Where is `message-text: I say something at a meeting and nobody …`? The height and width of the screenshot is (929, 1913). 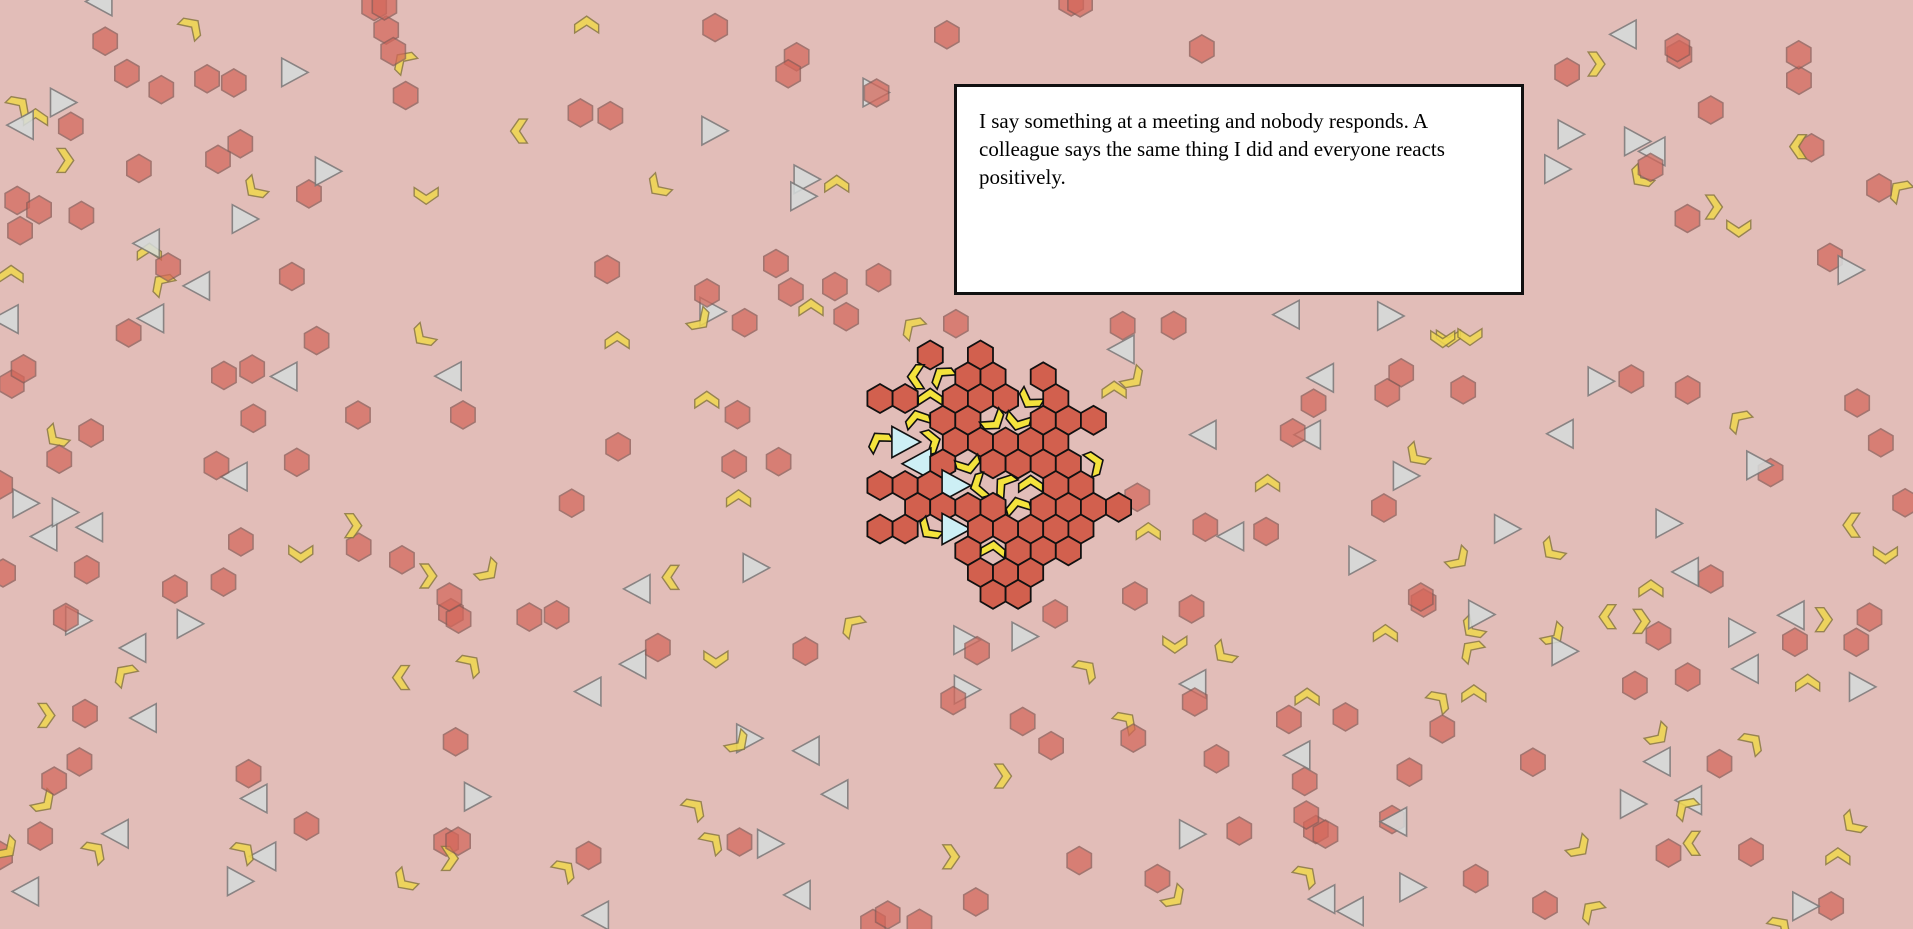 message-text: I say something at a meeting and nobody … is located at coordinates (1212, 149).